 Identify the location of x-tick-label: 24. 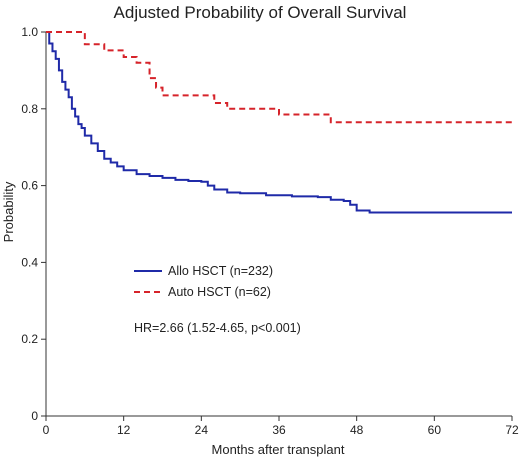
(202, 430).